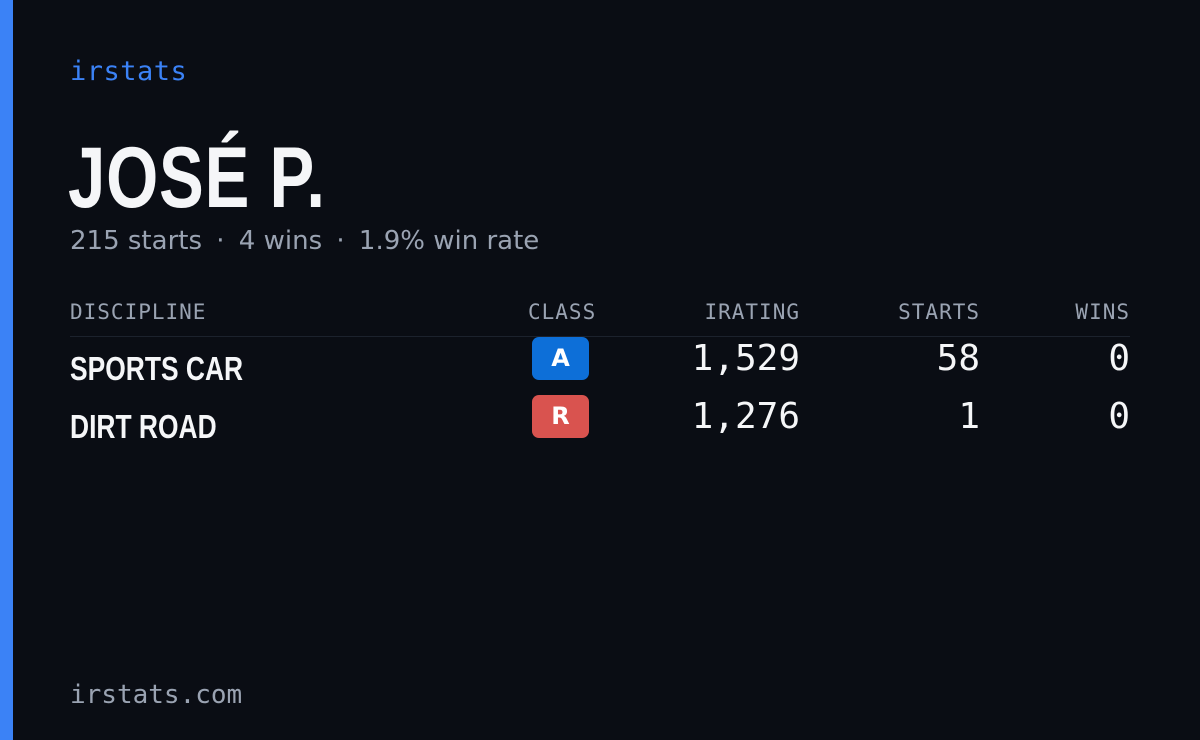 This screenshot has height=740, width=1200. Describe the element at coordinates (560, 416) in the screenshot. I see `license-class-badge: R` at that location.